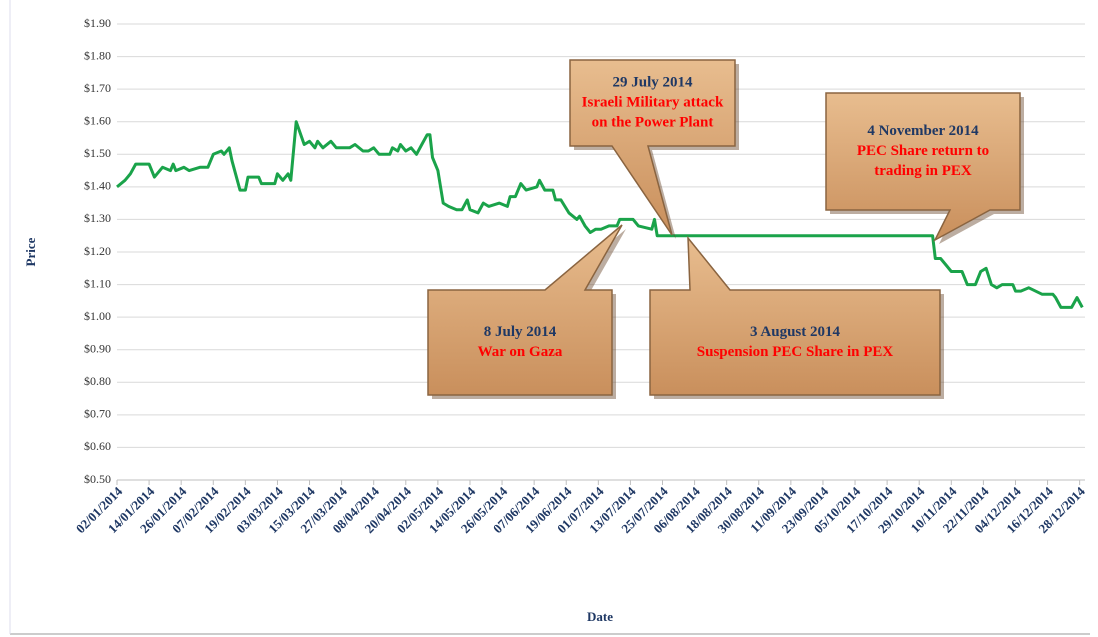 The height and width of the screenshot is (637, 1098). I want to click on callout-text: on the Power Plant, so click(653, 122).